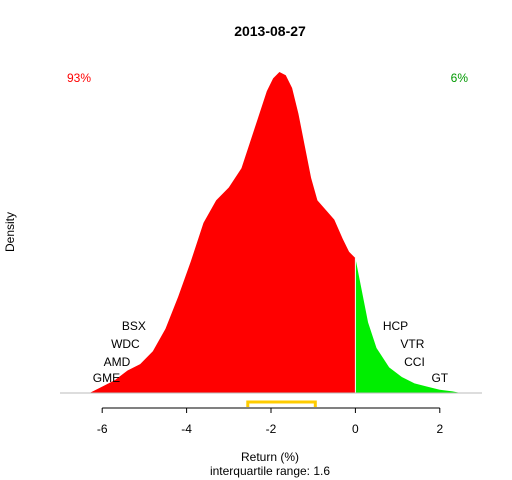  I want to click on left-ticker-label: BSX, so click(134, 326).